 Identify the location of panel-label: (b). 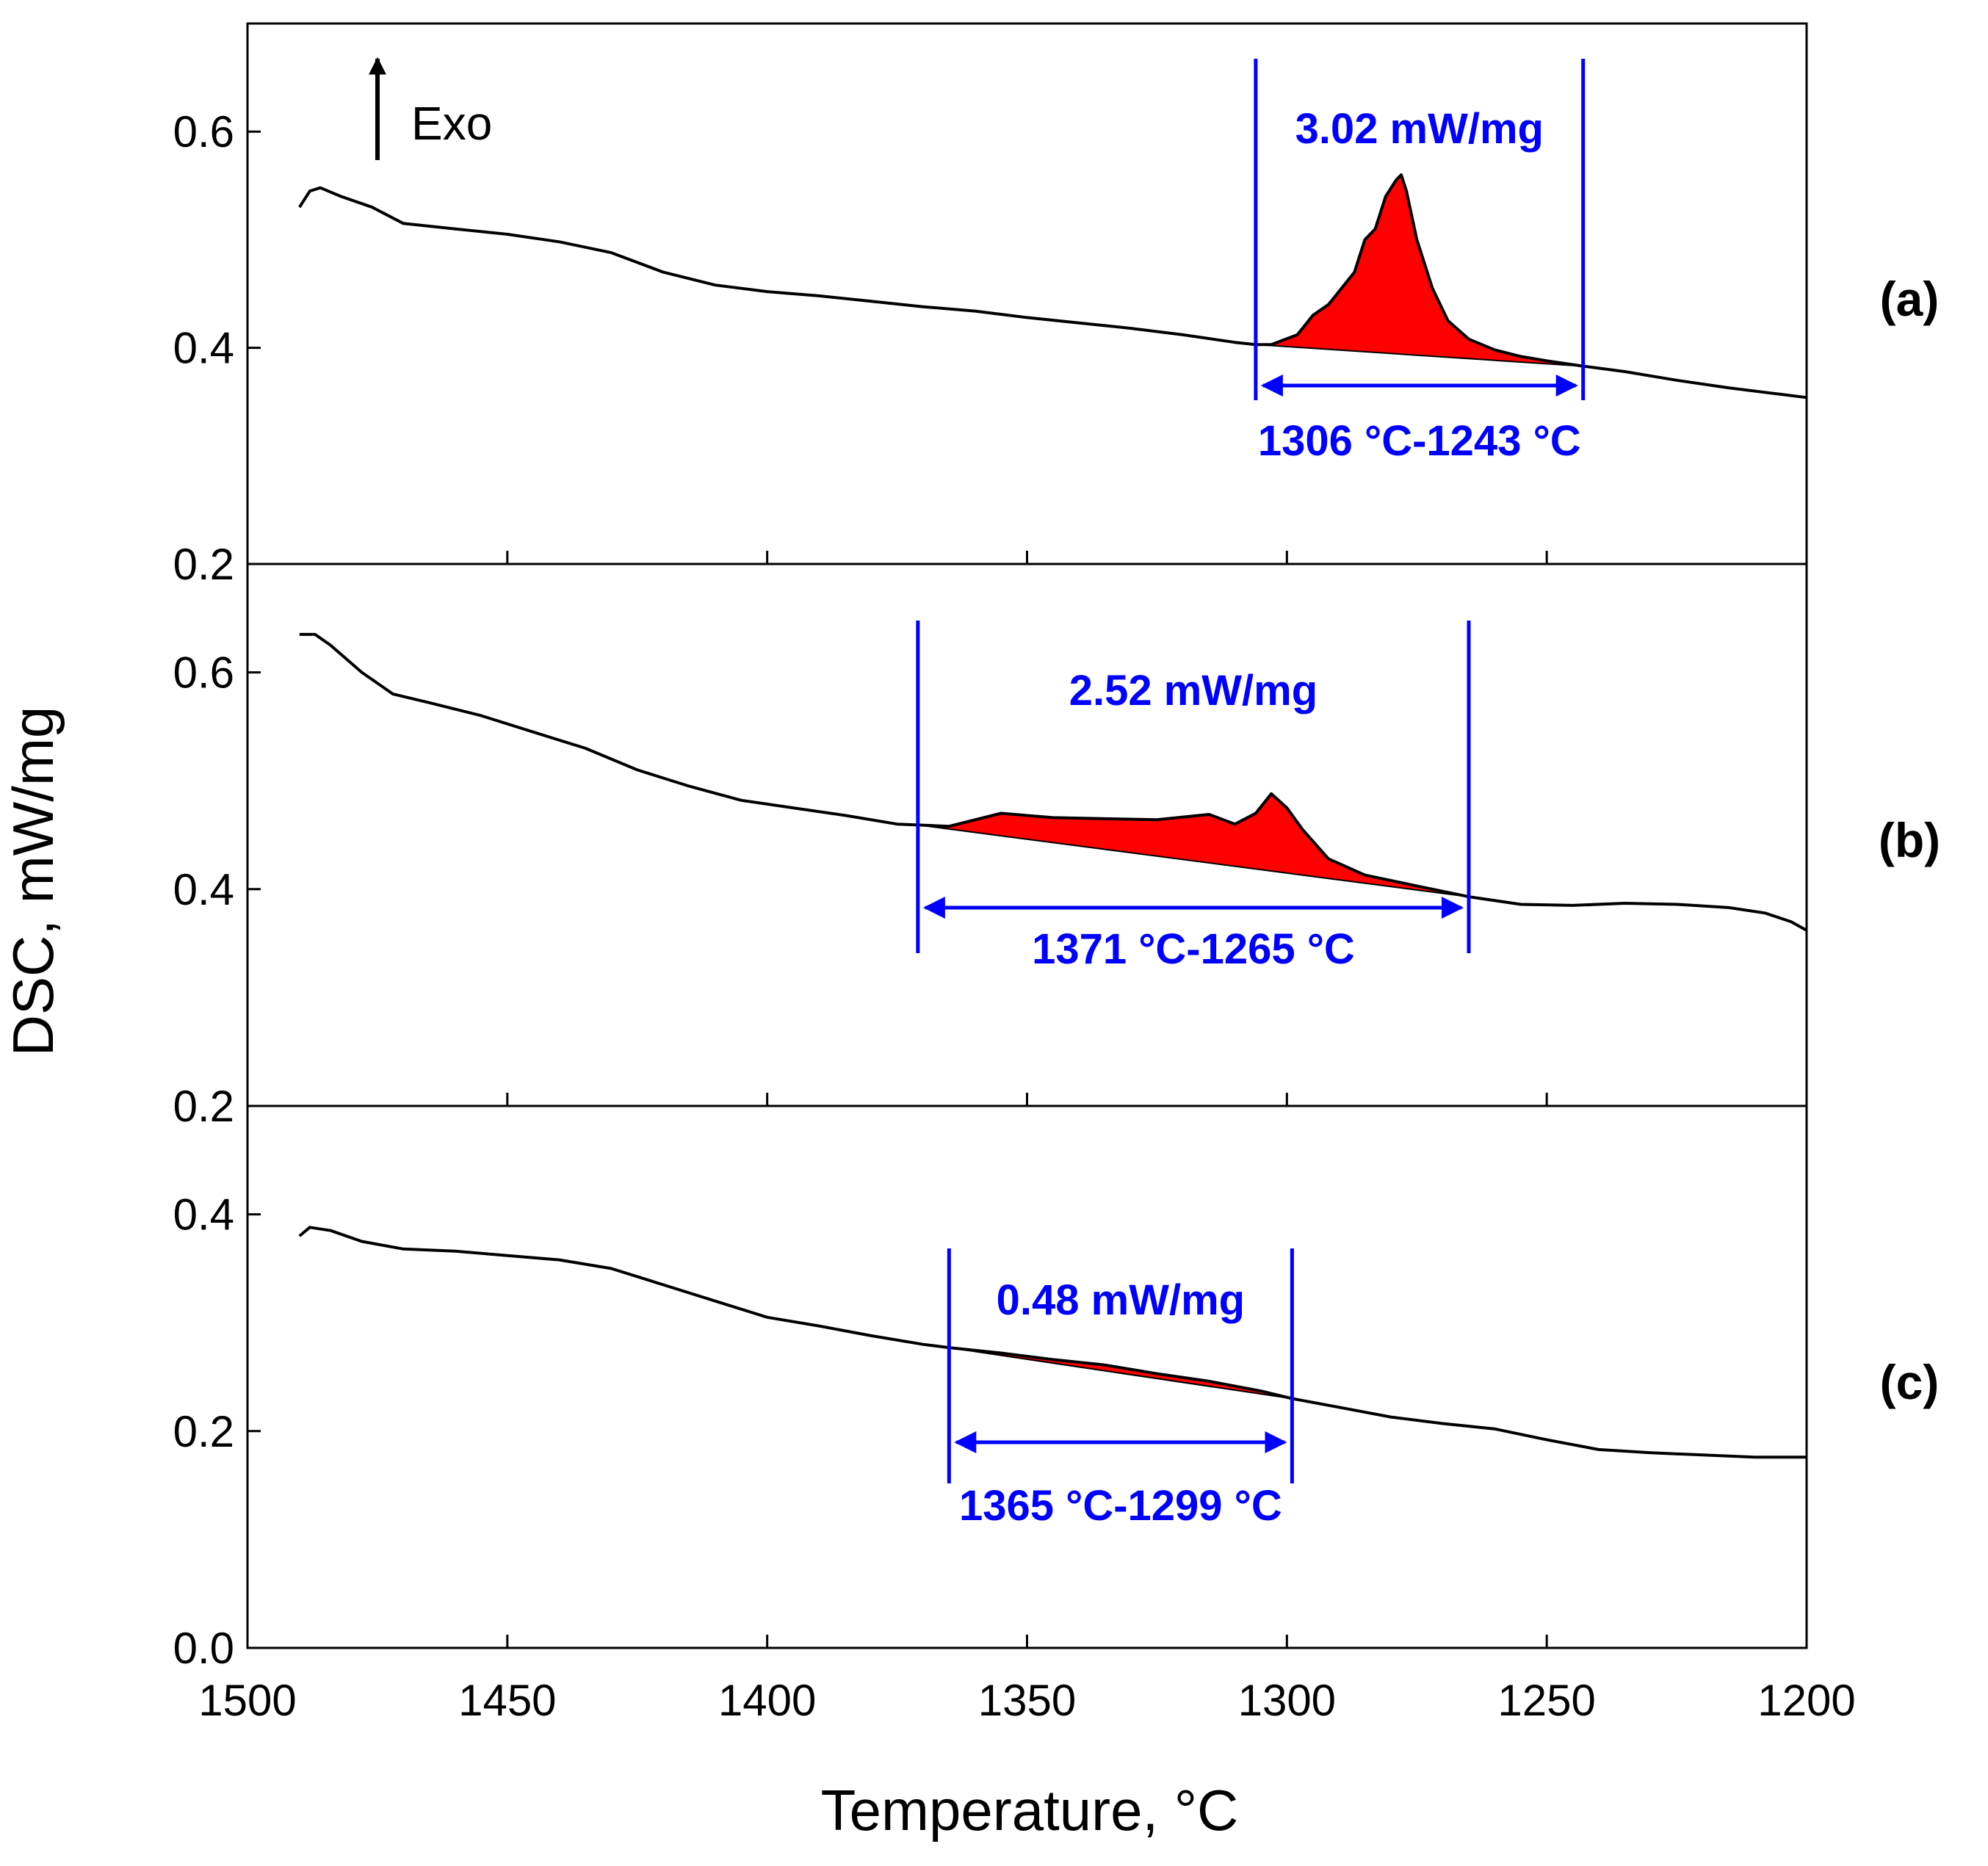
(1910, 840).